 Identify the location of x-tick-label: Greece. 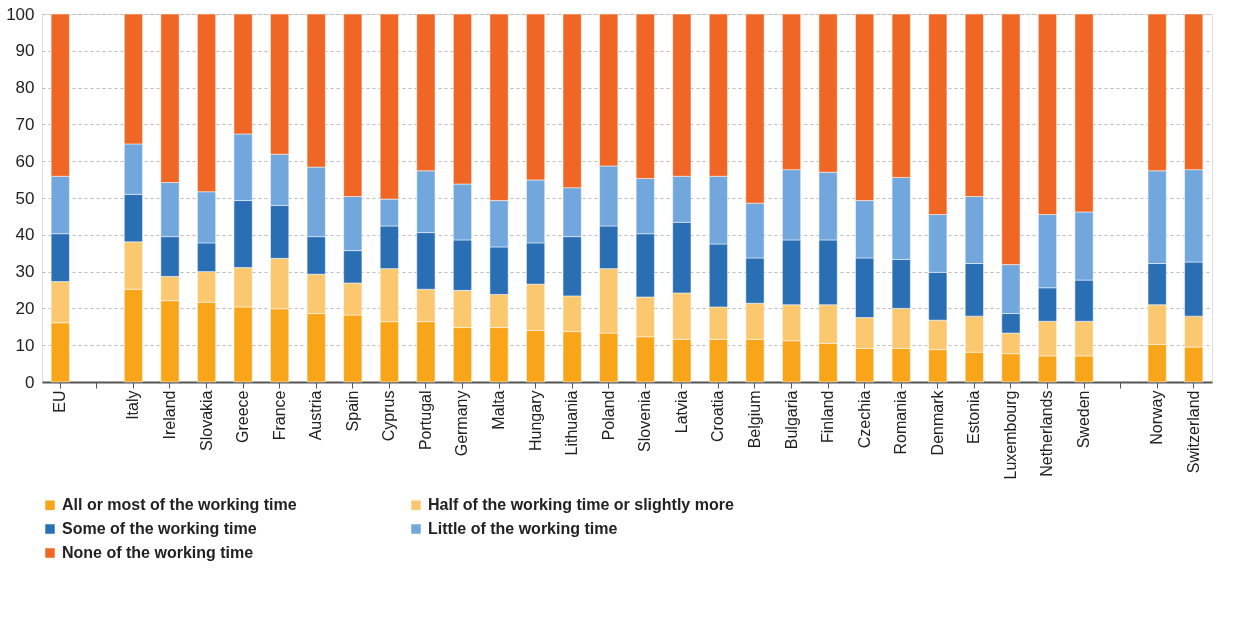
(243, 416).